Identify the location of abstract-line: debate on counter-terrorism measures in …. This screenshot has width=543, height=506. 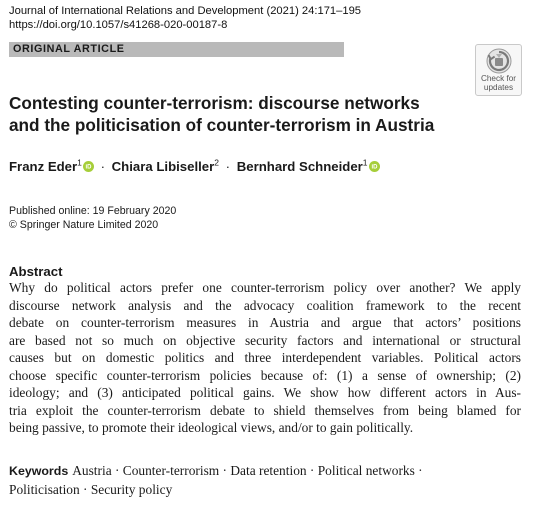
(265, 322).